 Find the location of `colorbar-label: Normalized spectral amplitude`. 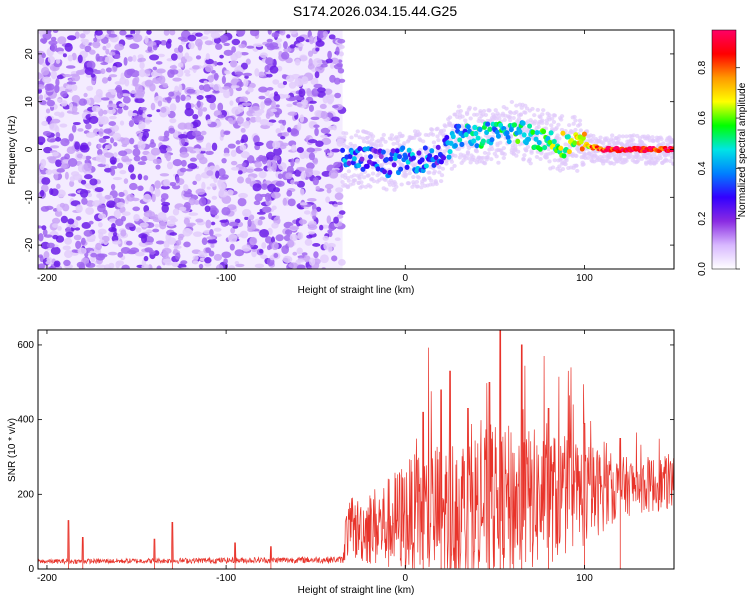

colorbar-label: Normalized spectral amplitude is located at coordinates (742, 149).